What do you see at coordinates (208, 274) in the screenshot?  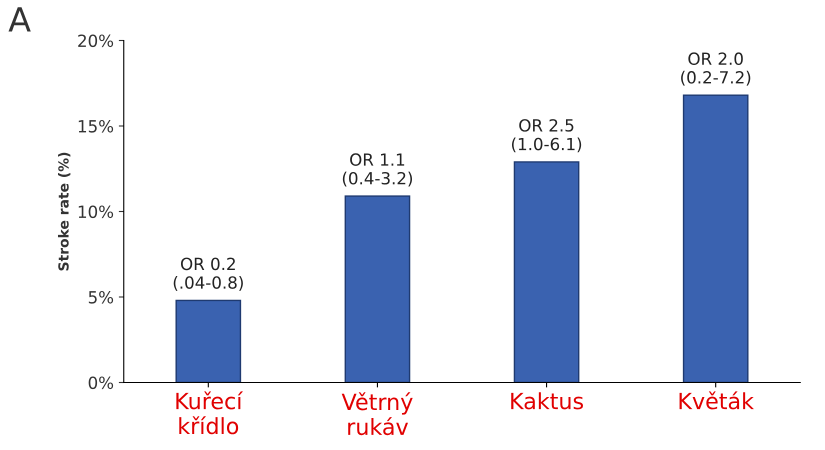 I see `annotation: OR 0.2 (.04-0.8)` at bounding box center [208, 274].